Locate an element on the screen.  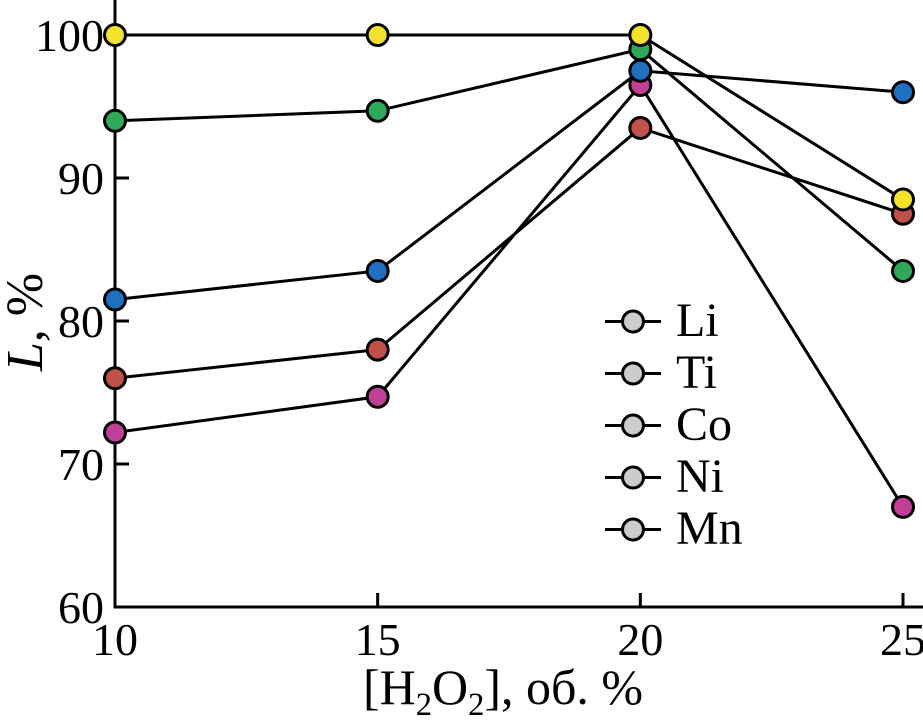
legend-item-ni: Ni is located at coordinates (673, 477).